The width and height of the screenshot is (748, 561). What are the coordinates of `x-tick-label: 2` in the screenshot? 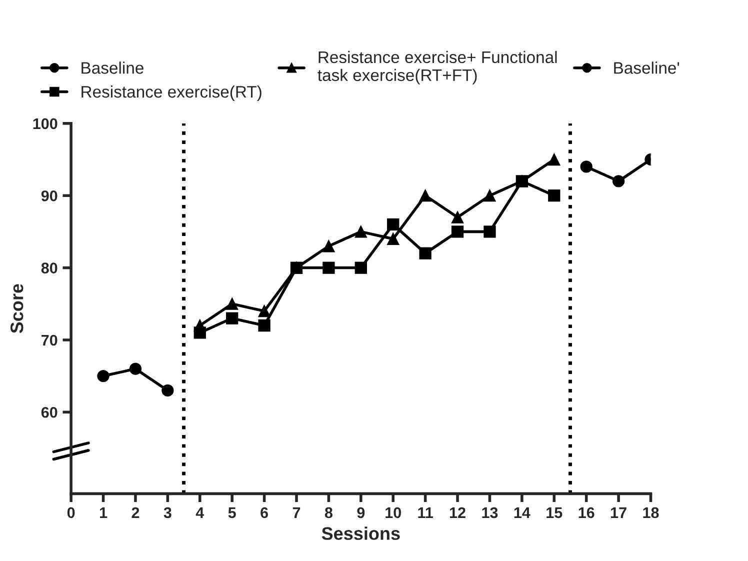 It's located at (136, 512).